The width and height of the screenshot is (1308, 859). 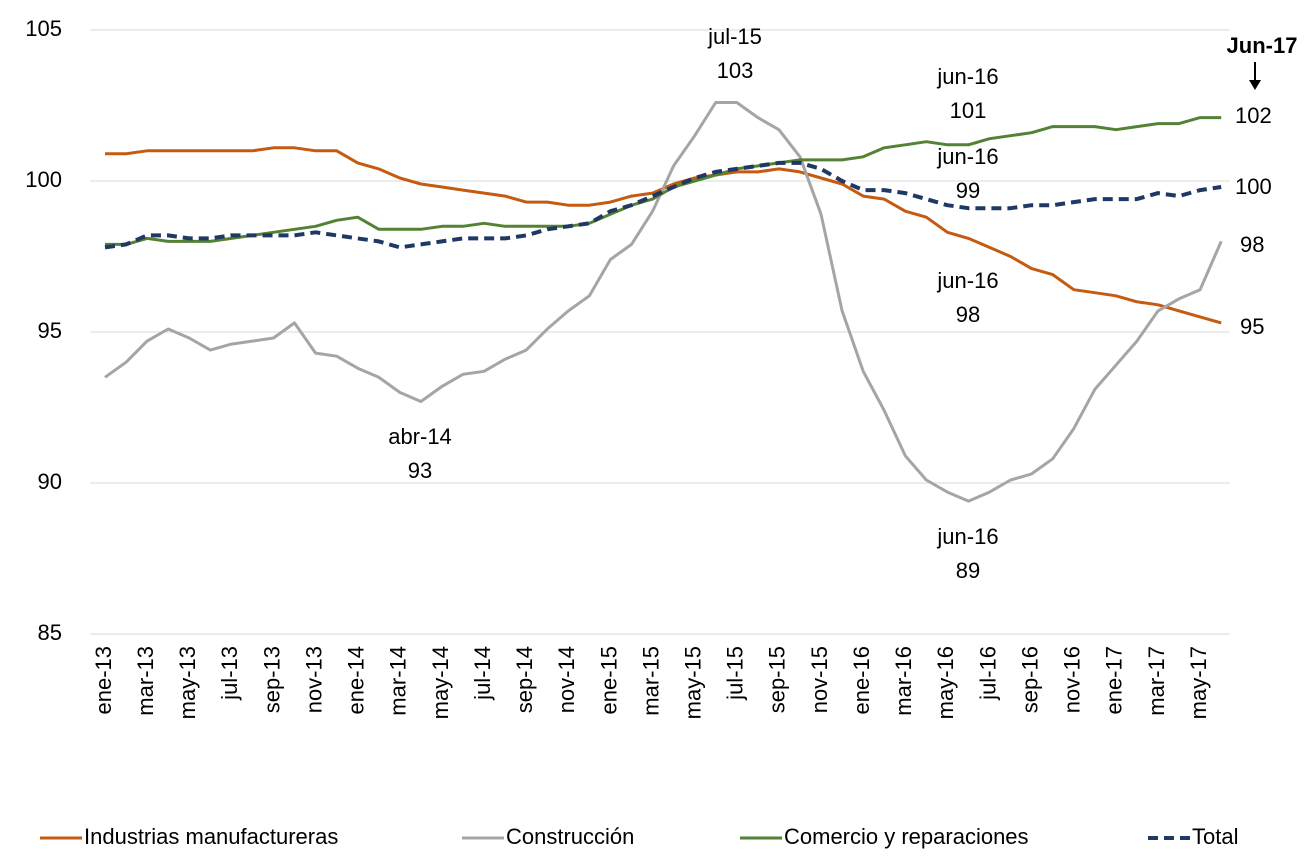 I want to click on x-tick-label: may-14, so click(x=440, y=682).